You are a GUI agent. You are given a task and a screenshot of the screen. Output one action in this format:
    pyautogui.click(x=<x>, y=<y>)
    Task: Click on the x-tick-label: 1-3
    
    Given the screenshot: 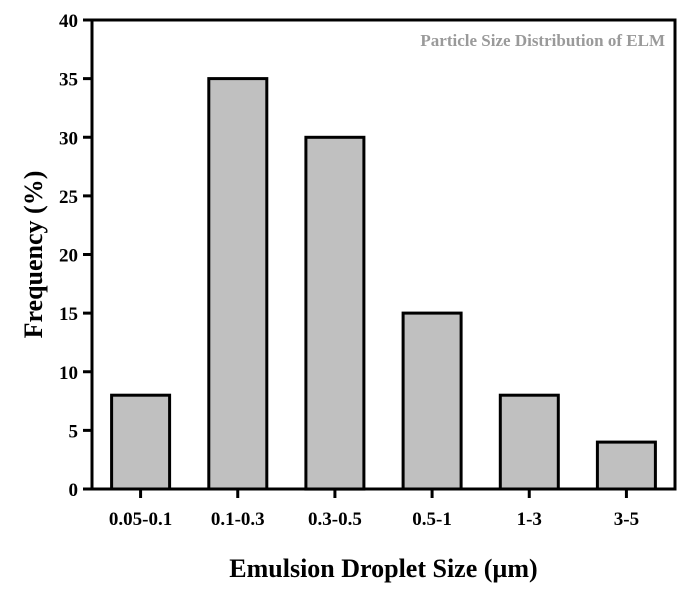 What is the action you would take?
    pyautogui.click(x=529, y=519)
    